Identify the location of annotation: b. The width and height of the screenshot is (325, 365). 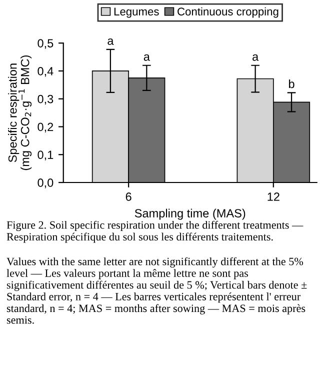
(291, 83).